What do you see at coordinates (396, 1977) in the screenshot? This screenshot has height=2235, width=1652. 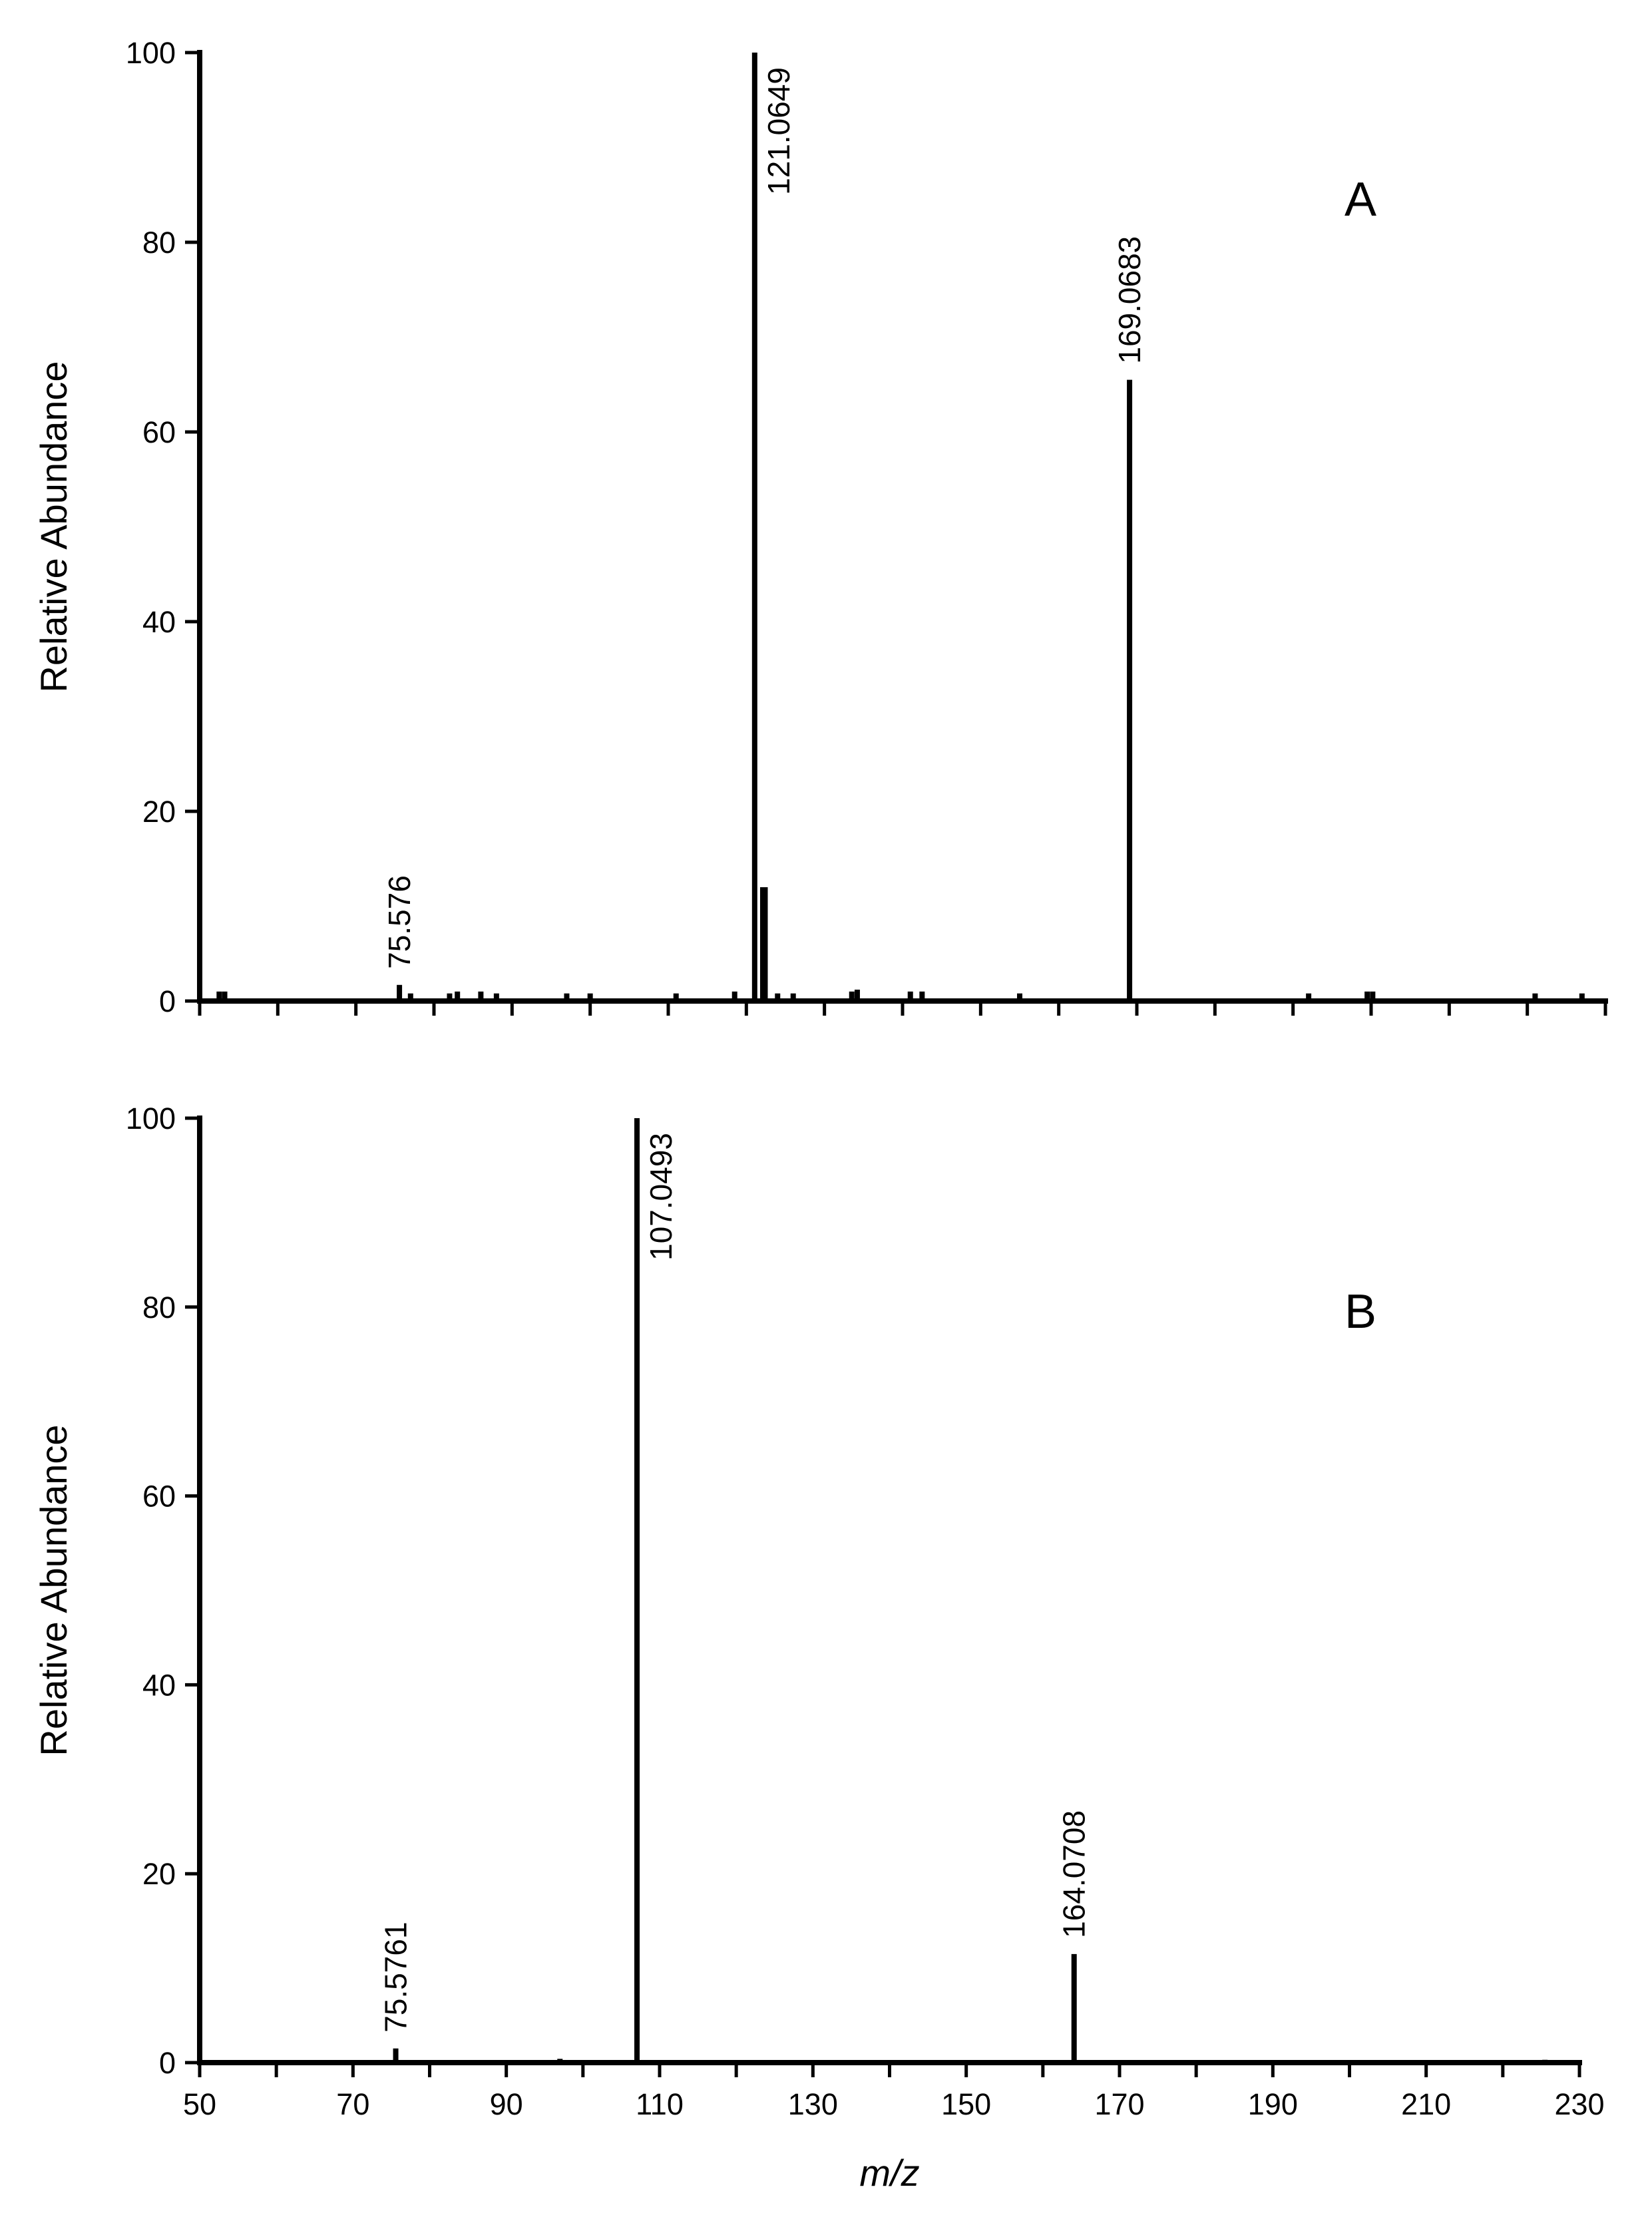 I see `peak-label: 75.5761` at bounding box center [396, 1977].